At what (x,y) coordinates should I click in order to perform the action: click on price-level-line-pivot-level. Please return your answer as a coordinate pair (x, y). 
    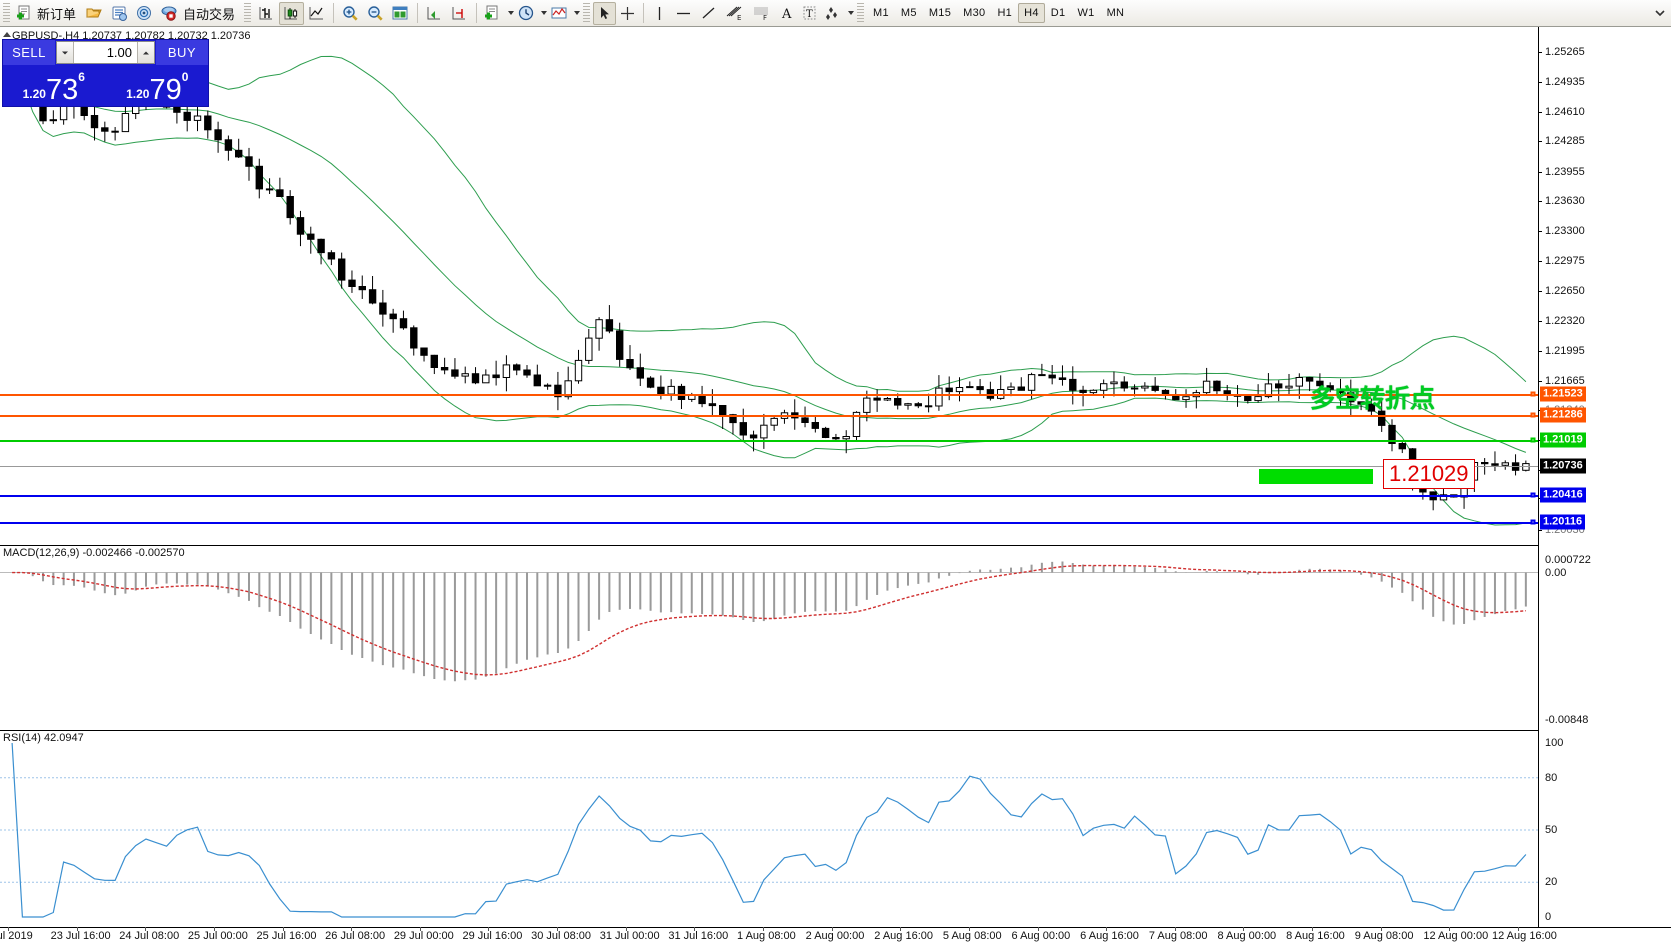
    Looking at the image, I should click on (769, 440).